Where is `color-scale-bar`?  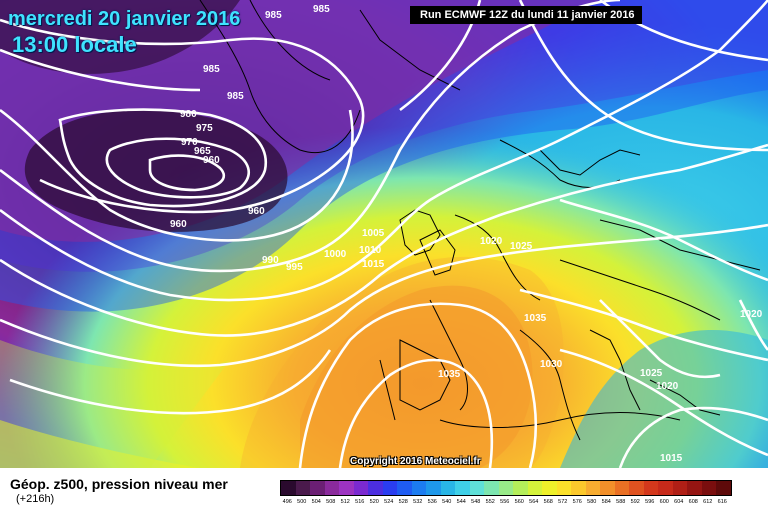
color-scale-bar is located at coordinates (506, 488).